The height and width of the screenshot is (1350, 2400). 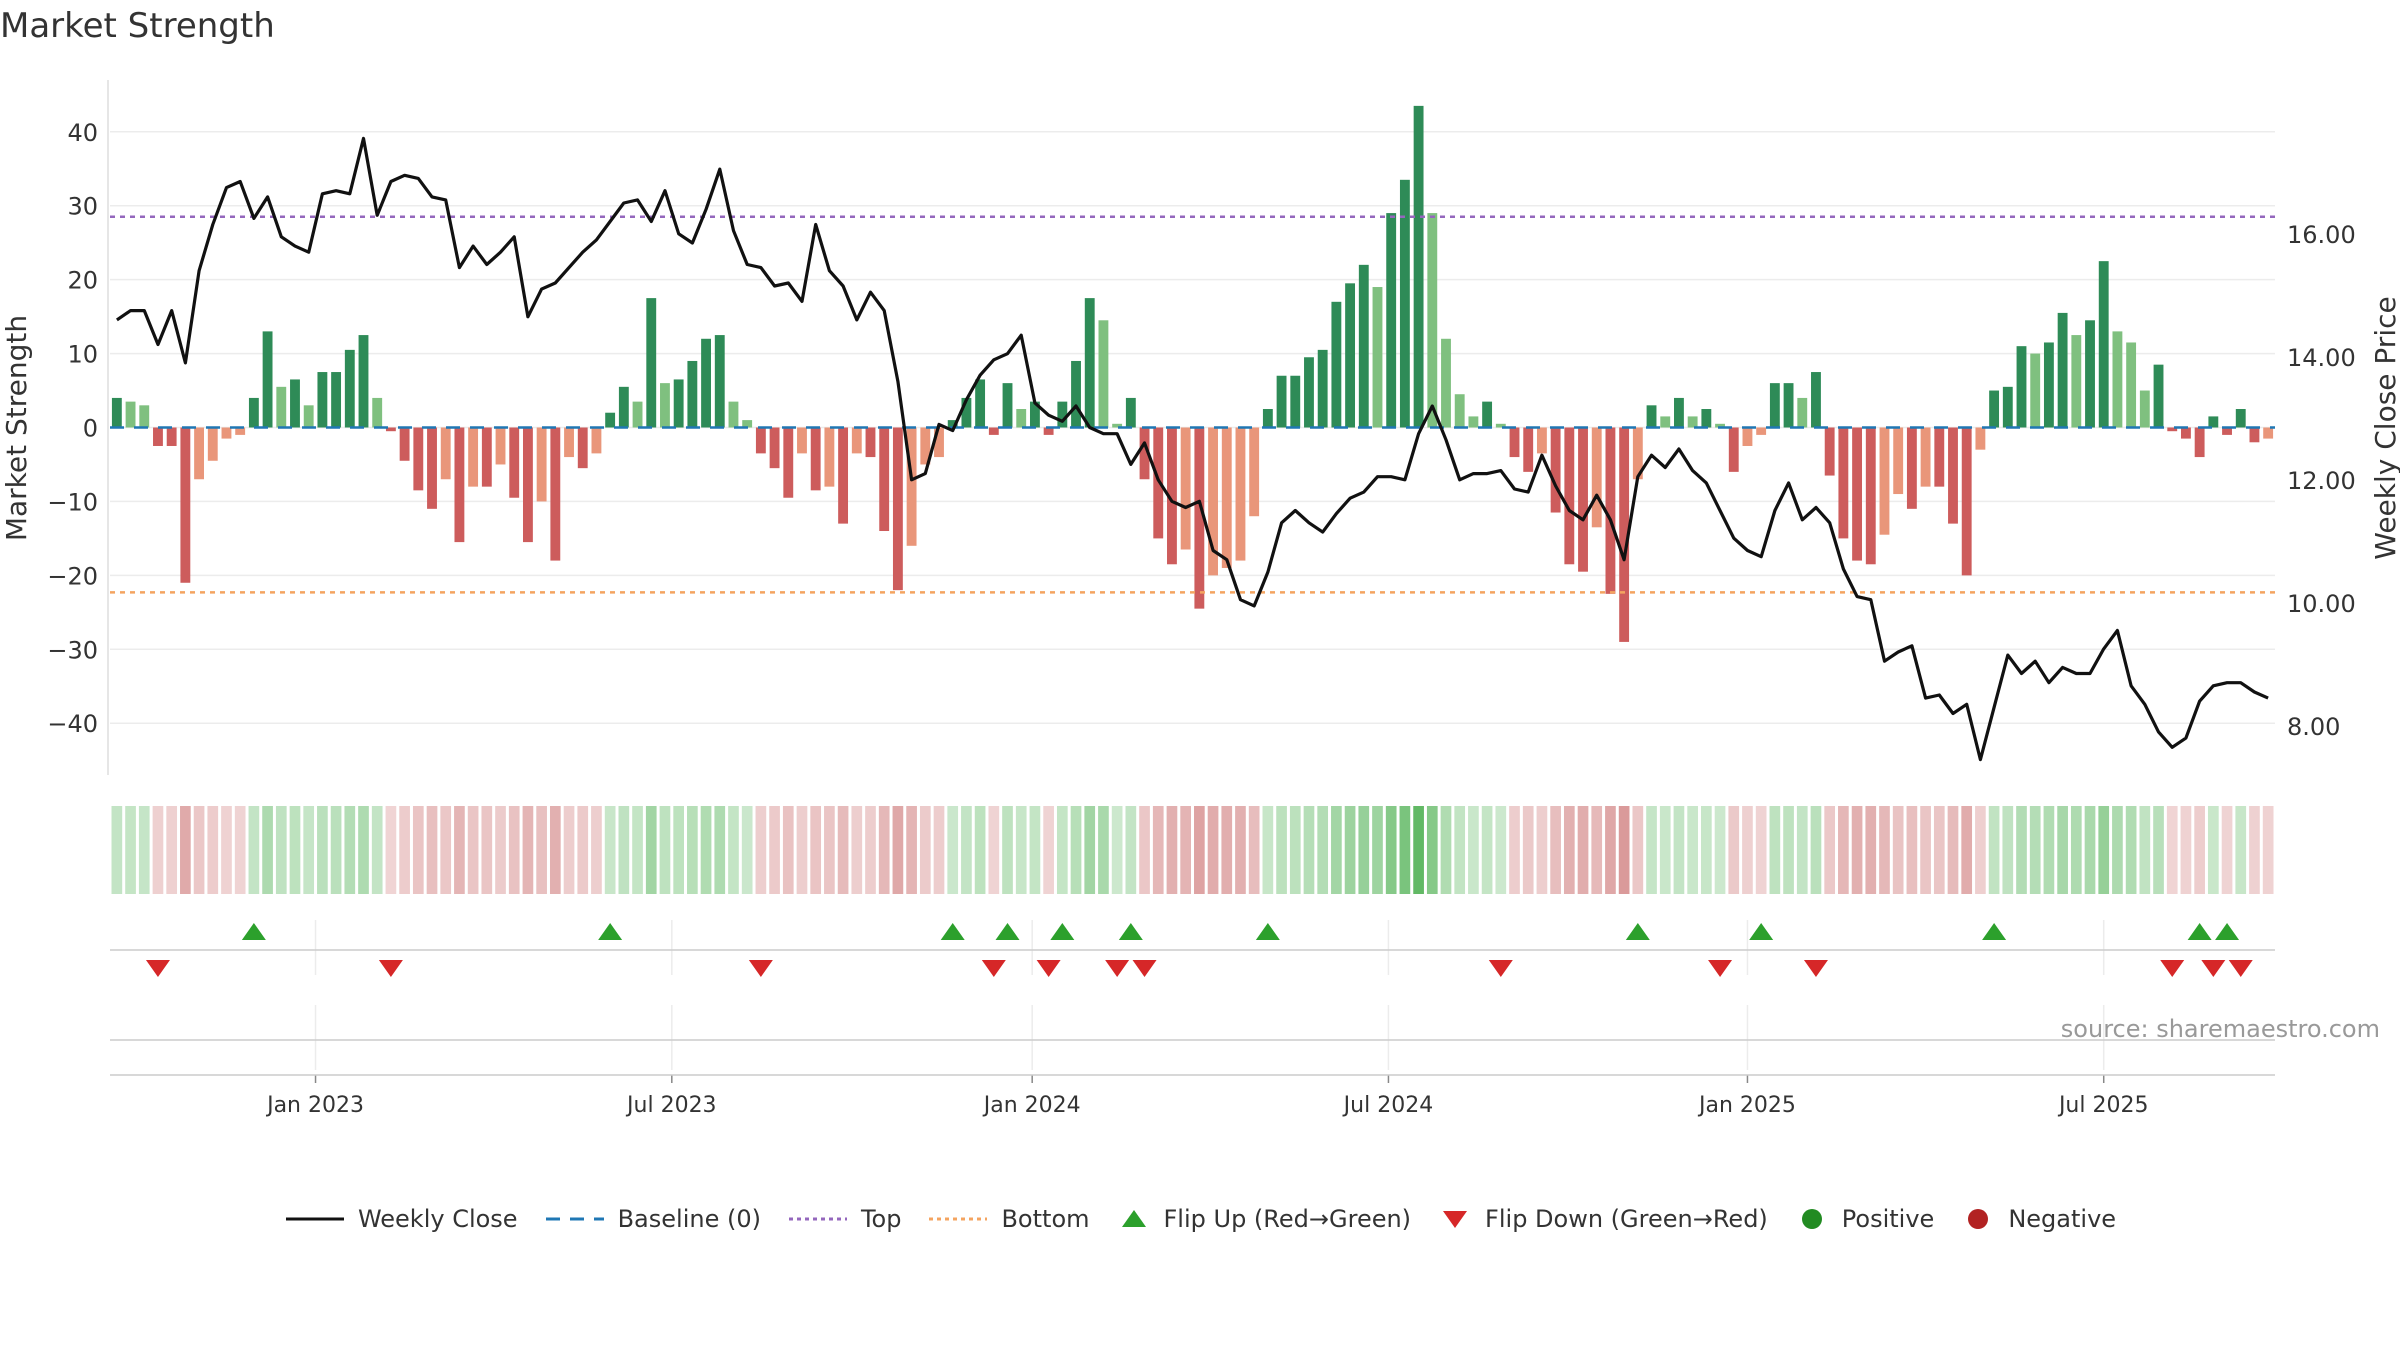 What do you see at coordinates (82, 355) in the screenshot?
I see `y-left-tick-label: 10` at bounding box center [82, 355].